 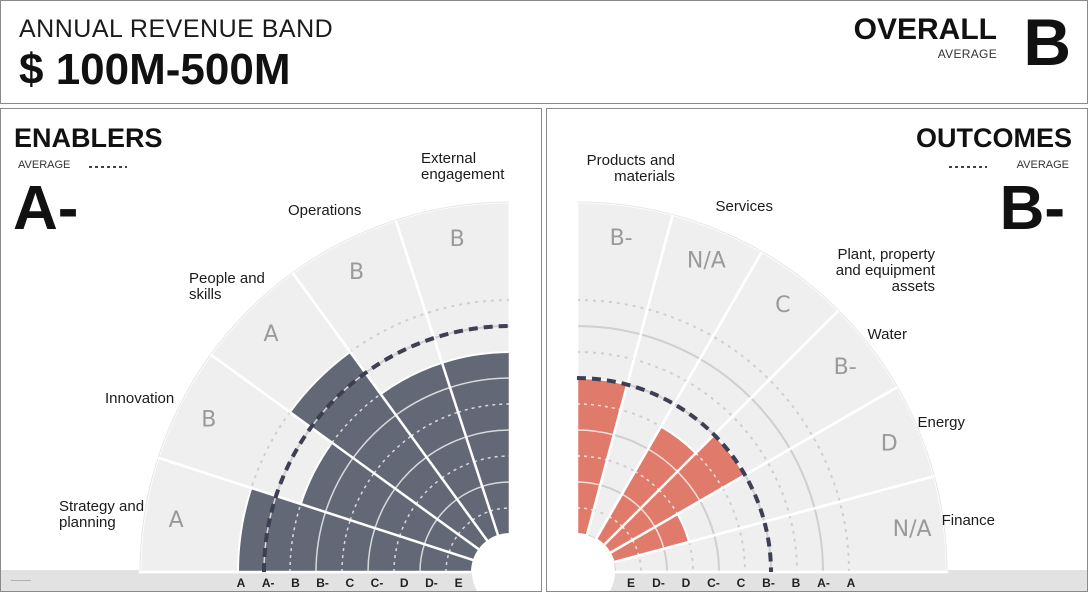 What do you see at coordinates (887, 334) in the screenshot?
I see `category-label: Water` at bounding box center [887, 334].